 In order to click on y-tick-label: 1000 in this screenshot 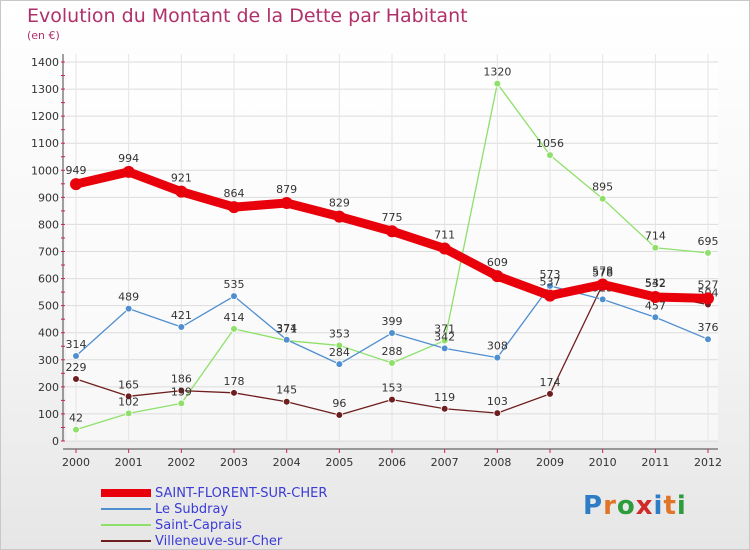, I will do `click(45, 170)`.